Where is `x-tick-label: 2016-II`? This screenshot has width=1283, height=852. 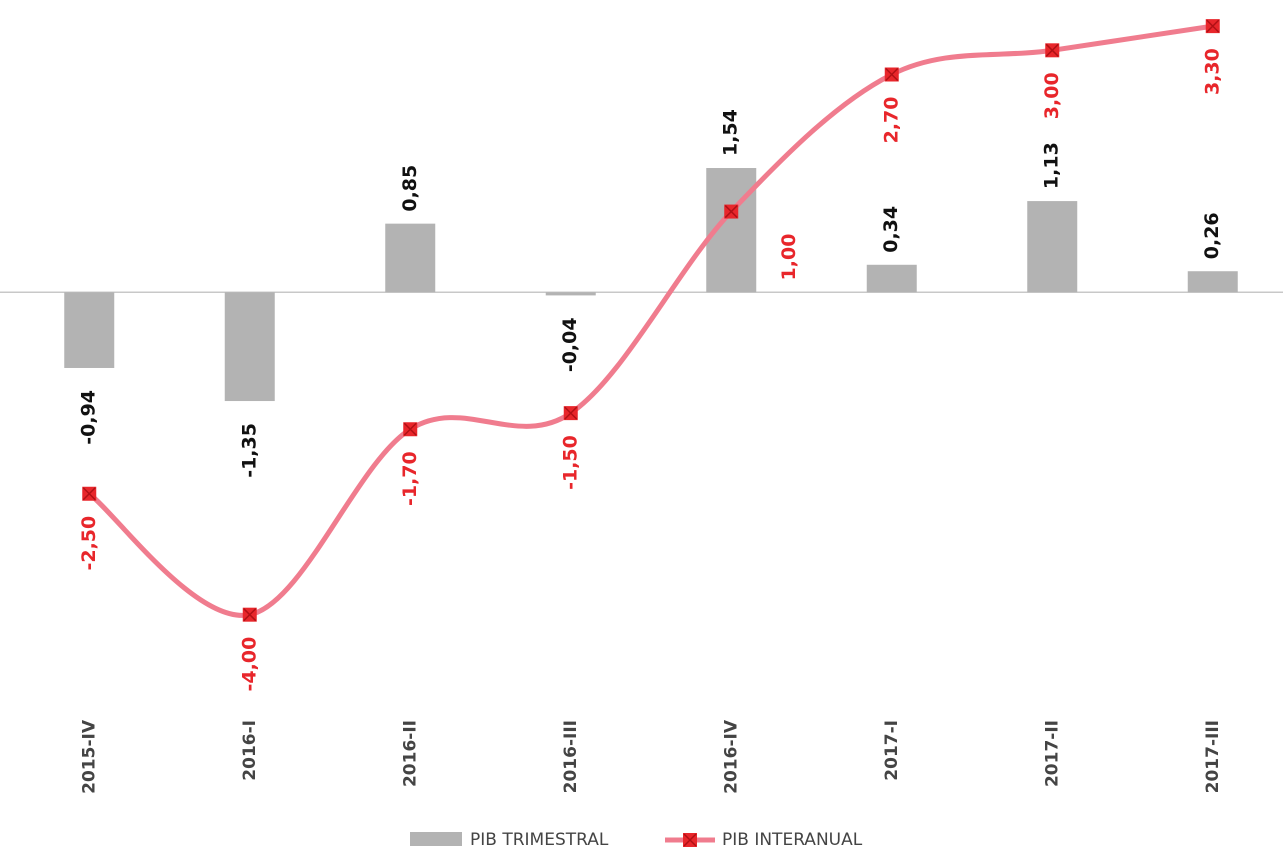
x-tick-label: 2016-II is located at coordinates (410, 753).